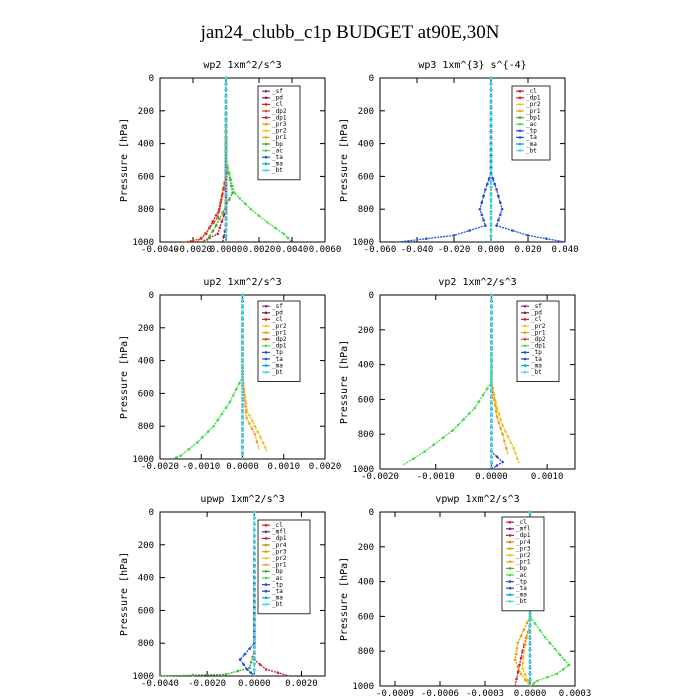 The width and height of the screenshot is (700, 700). I want to click on legend-entry: _bt, so click(521, 601).